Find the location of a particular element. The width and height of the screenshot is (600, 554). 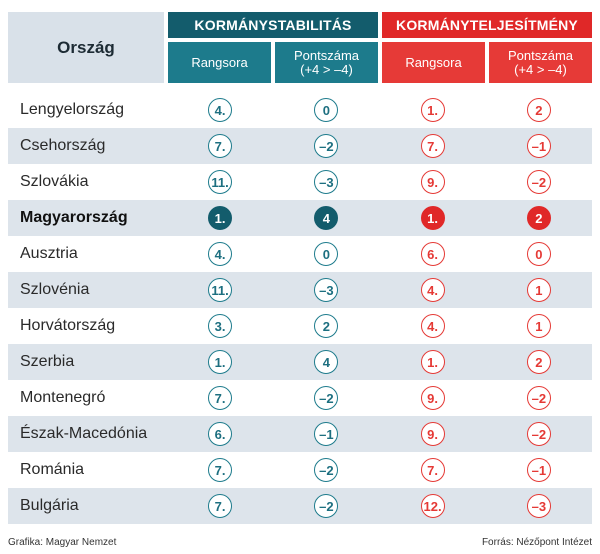

stability-rank-cell: 3. is located at coordinates (220, 326).